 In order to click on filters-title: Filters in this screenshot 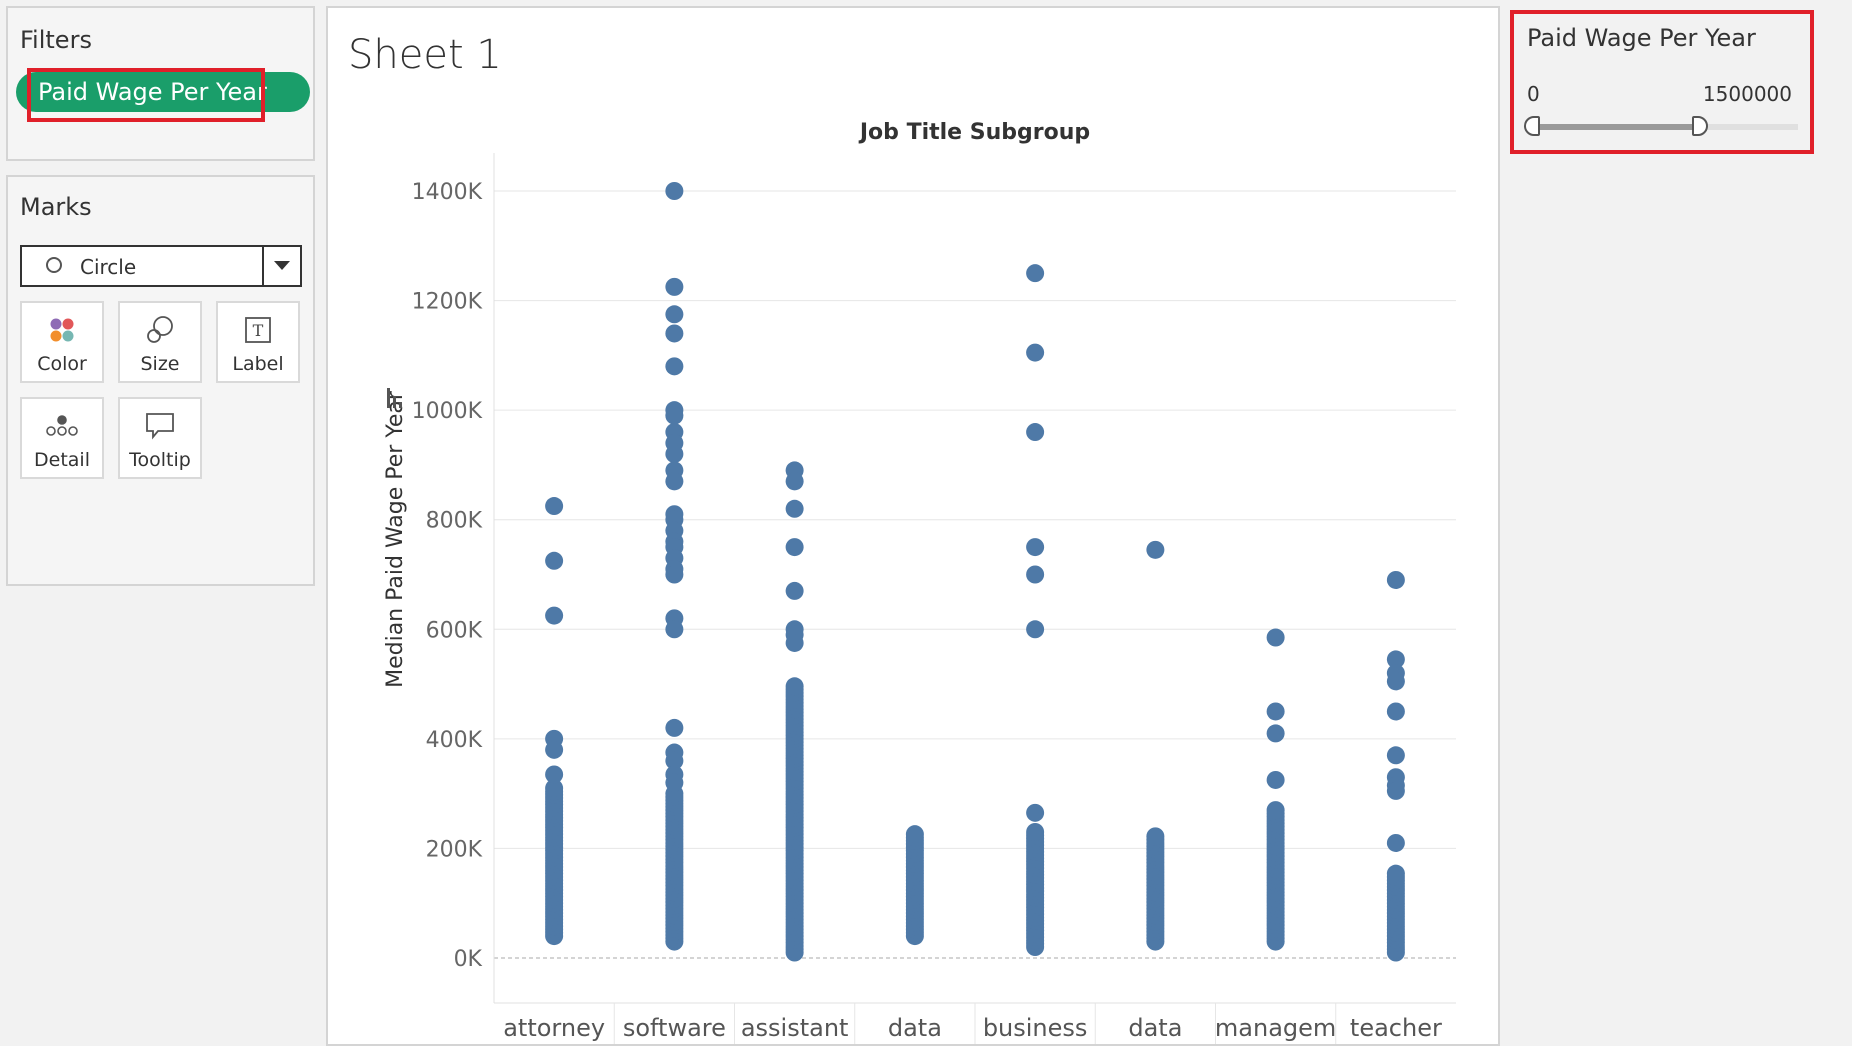, I will do `click(56, 40)`.